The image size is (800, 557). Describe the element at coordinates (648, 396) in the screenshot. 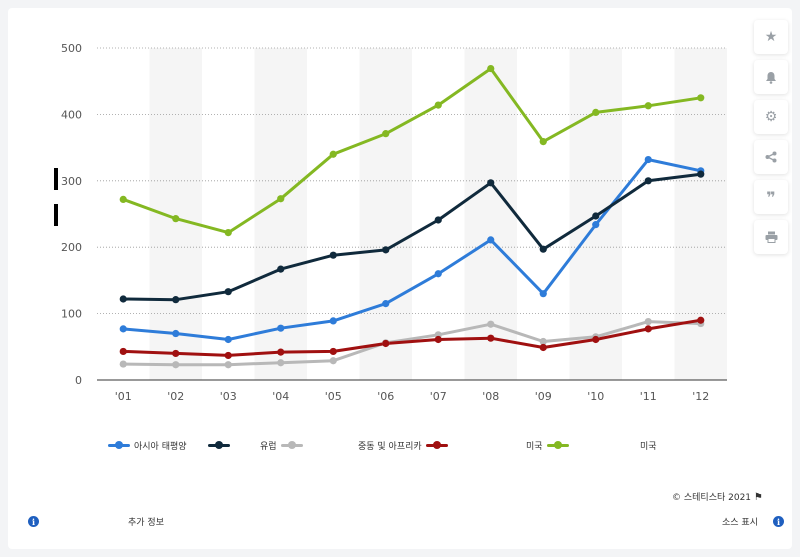

I see `x-tick-label: '11` at that location.